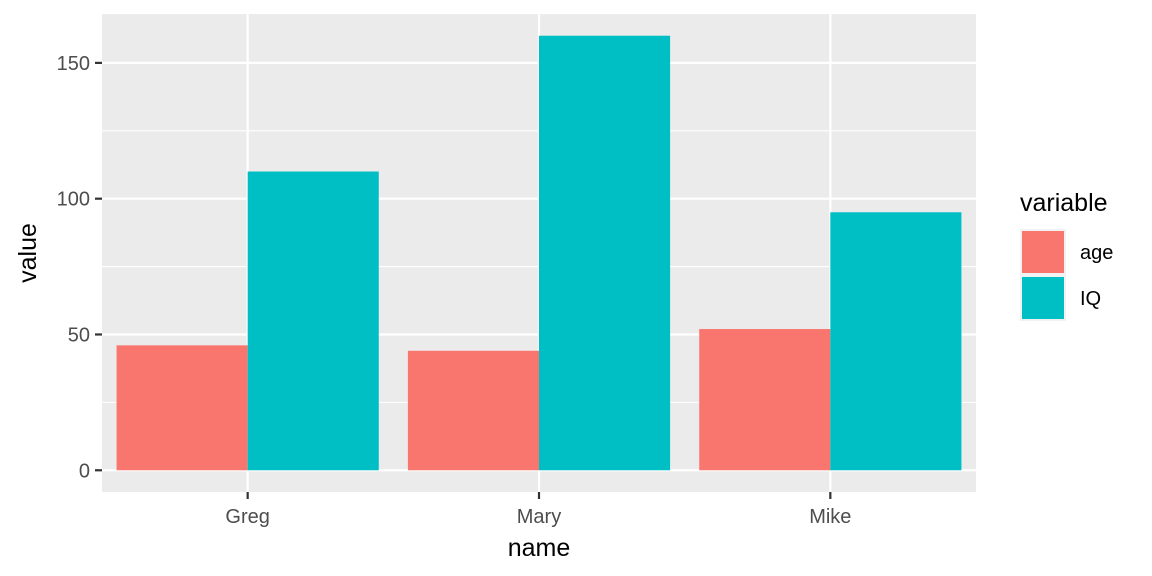 Image resolution: width=1152 pixels, height=576 pixels. I want to click on bar-age-mike, so click(765, 400).